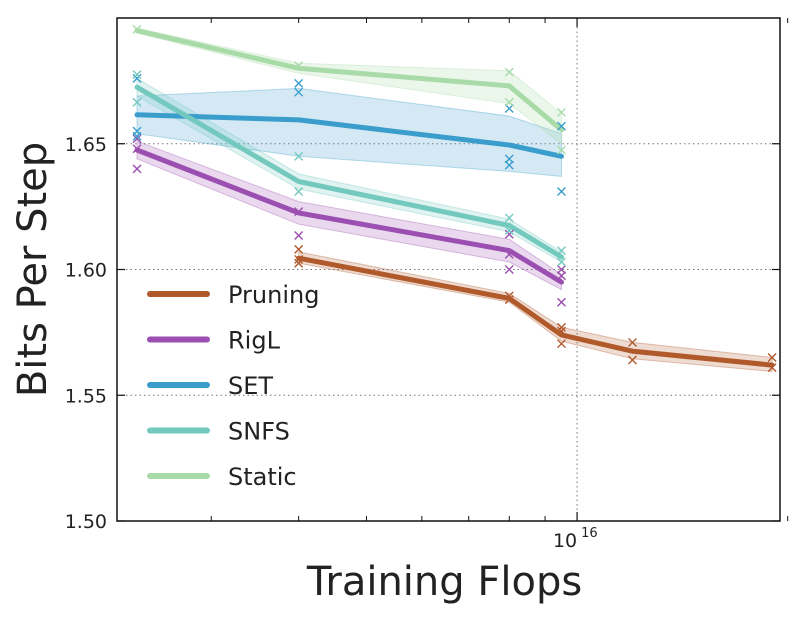 The width and height of the screenshot is (789, 619). I want to click on pruning-line, so click(535, 311).